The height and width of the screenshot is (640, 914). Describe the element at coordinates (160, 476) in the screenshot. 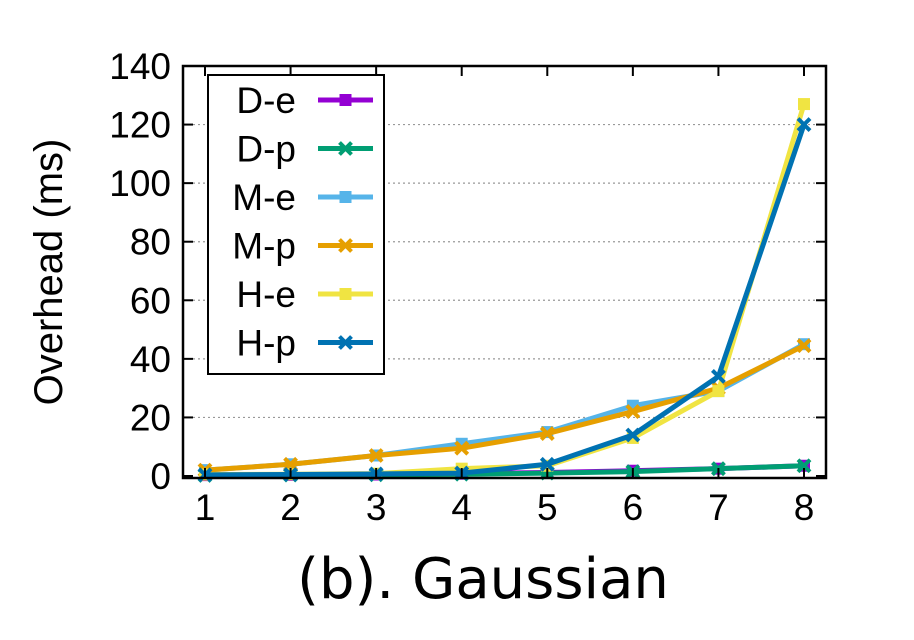

I see `y-tick-label: 0` at that location.